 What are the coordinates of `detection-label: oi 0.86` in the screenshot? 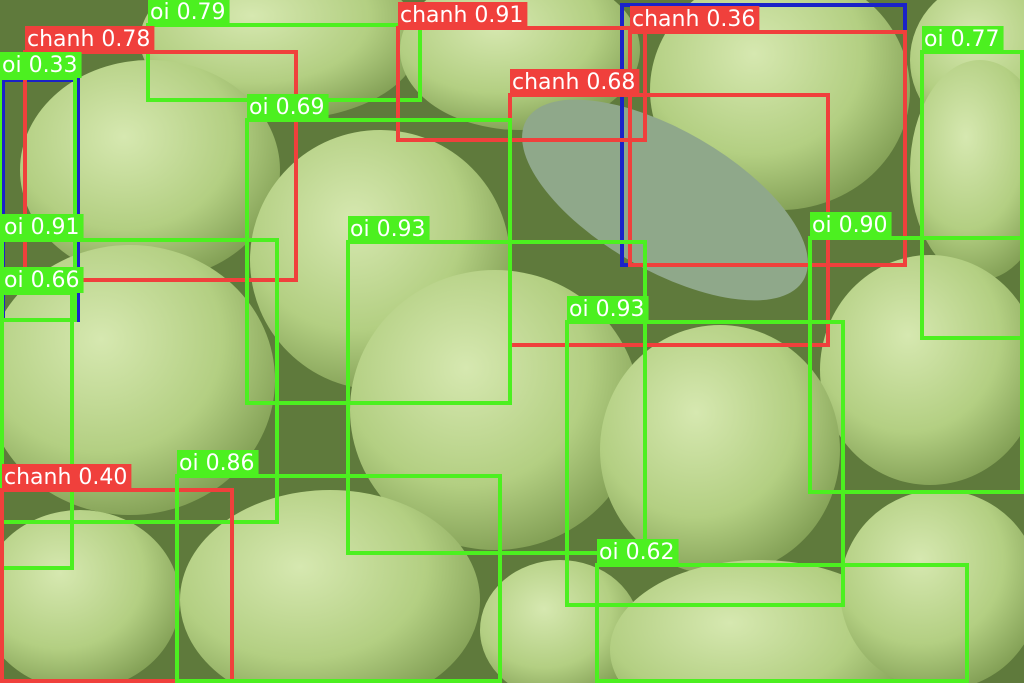 It's located at (217, 463).